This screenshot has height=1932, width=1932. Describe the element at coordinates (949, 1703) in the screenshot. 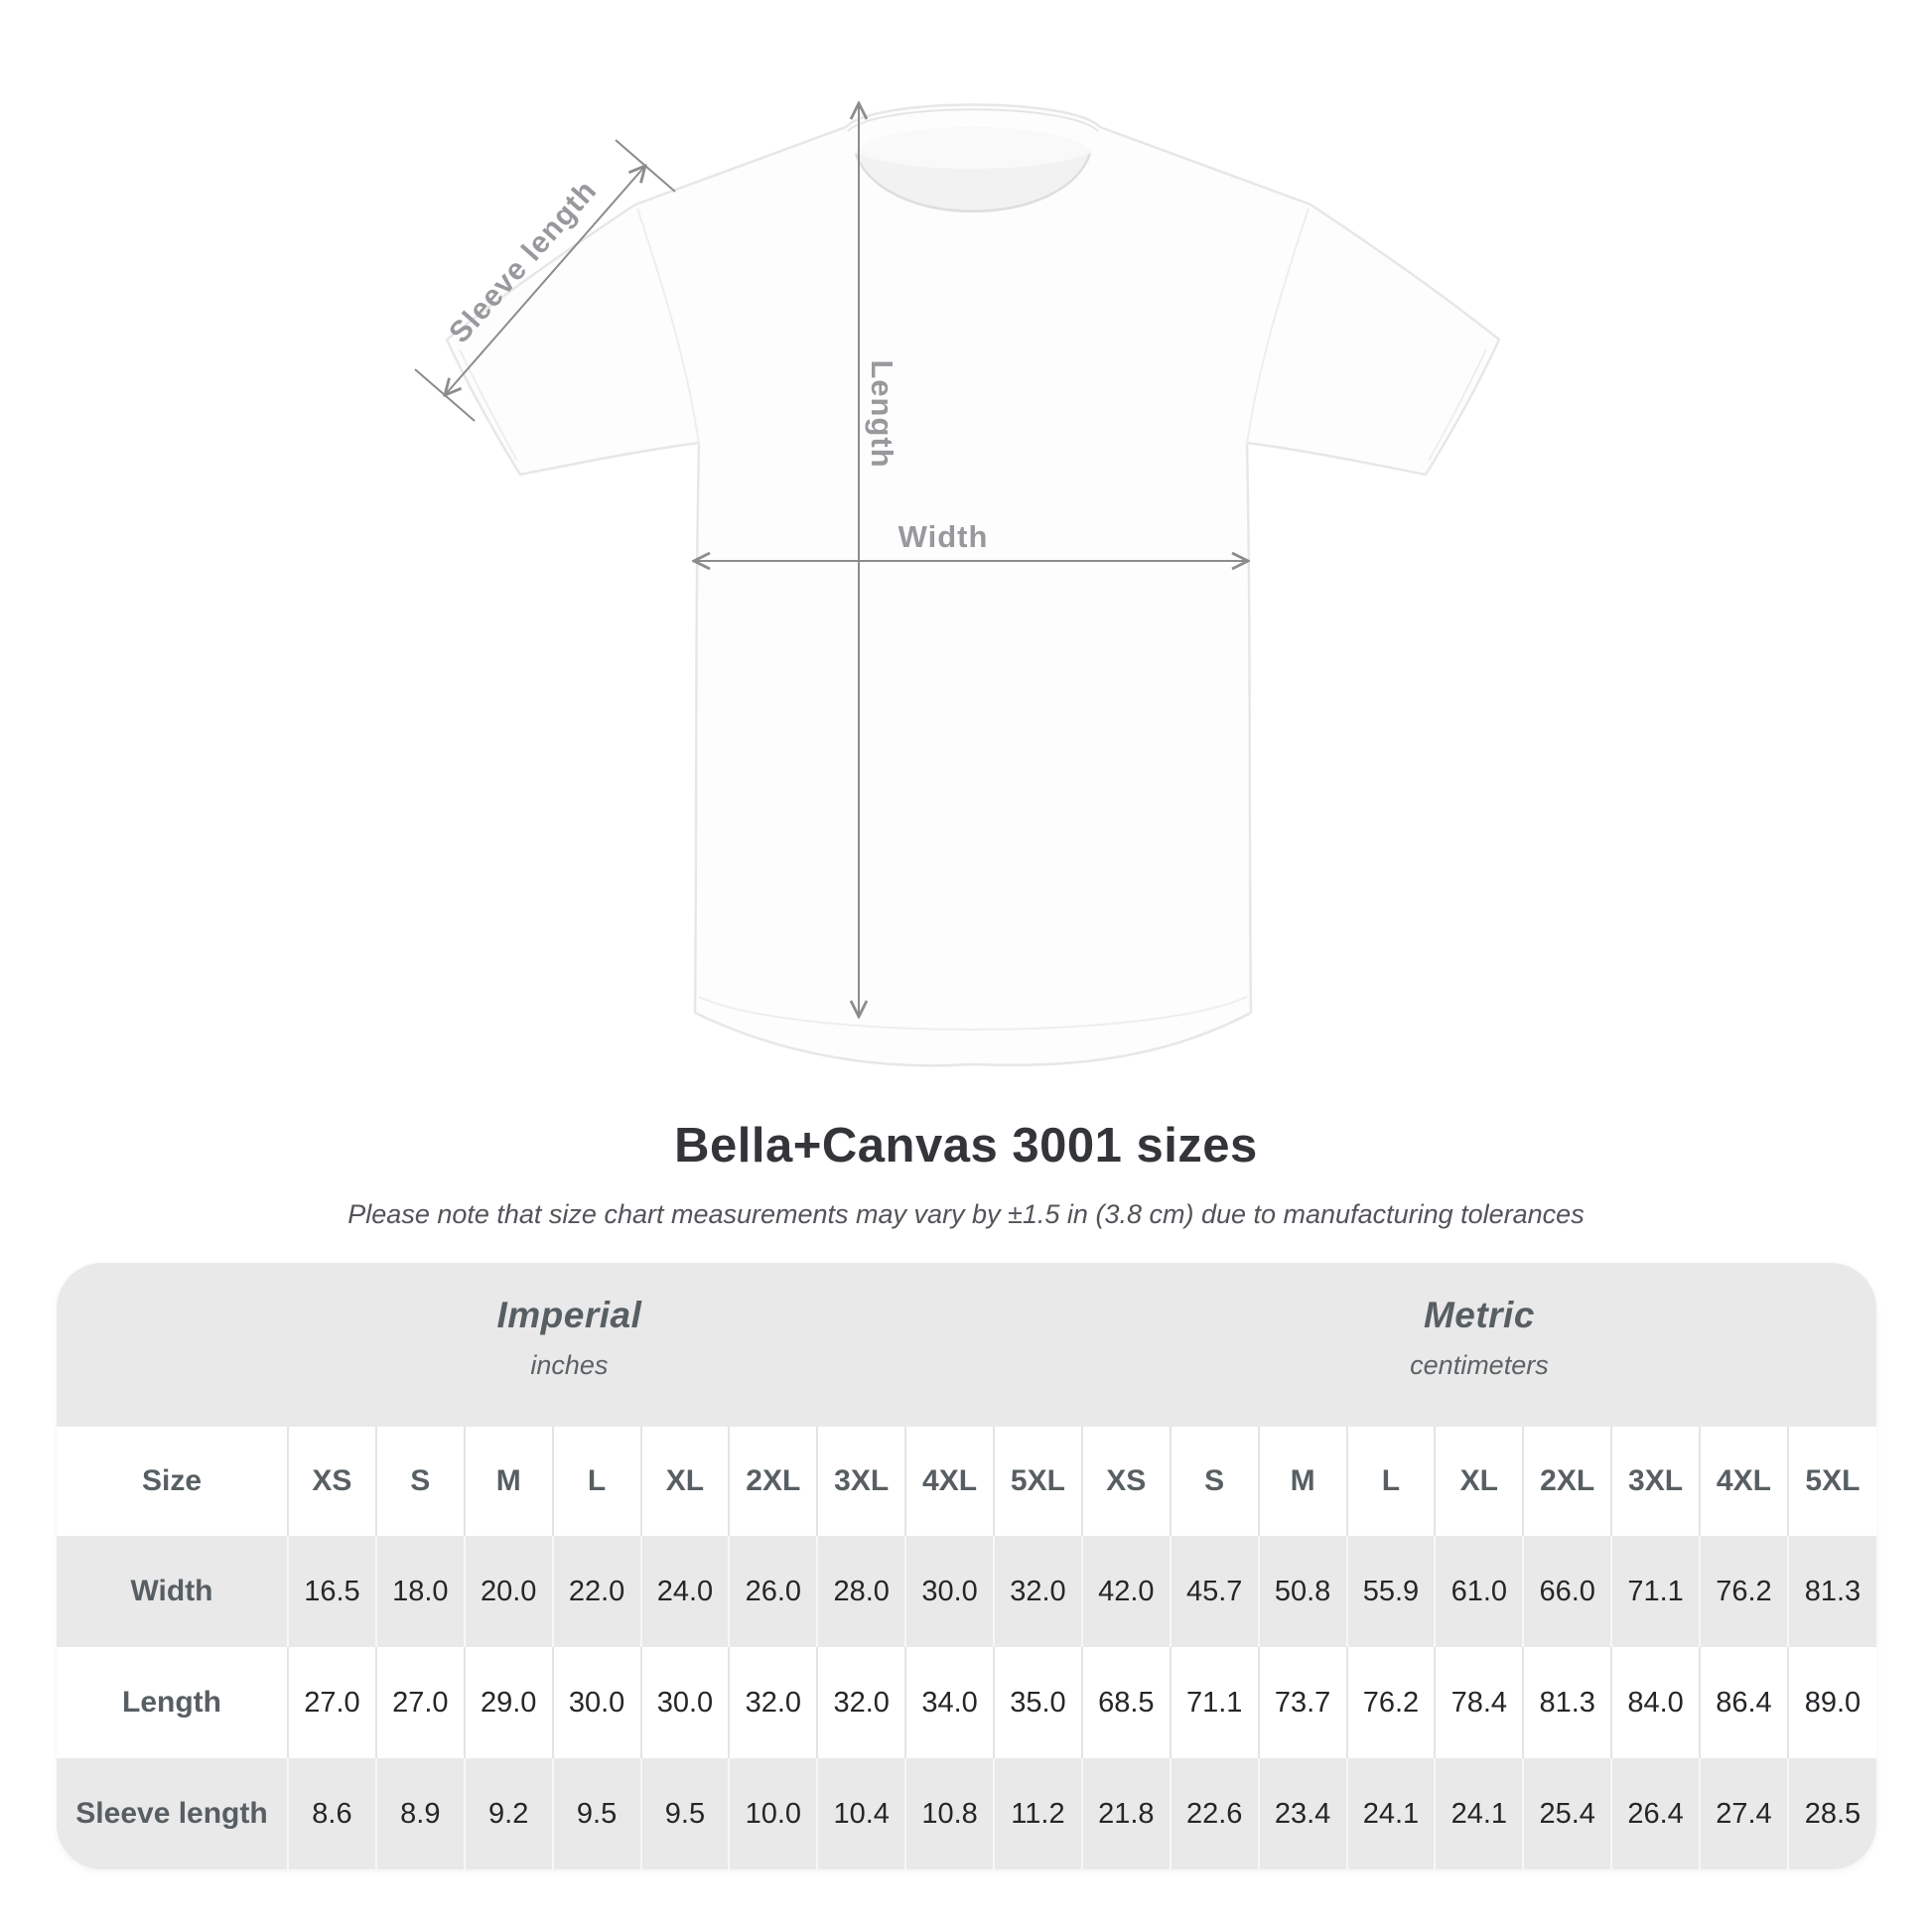

I see `length-value-cell: 34.0` at that location.